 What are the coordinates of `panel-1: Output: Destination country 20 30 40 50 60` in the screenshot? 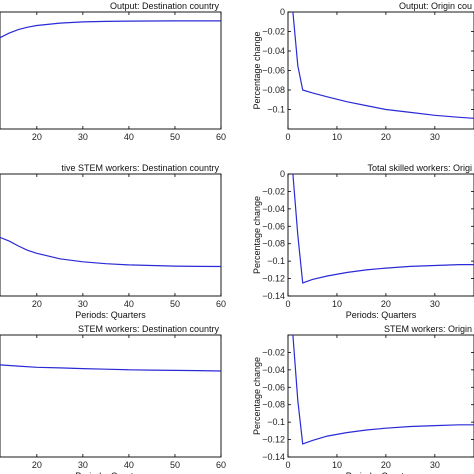 It's located at (113, 71).